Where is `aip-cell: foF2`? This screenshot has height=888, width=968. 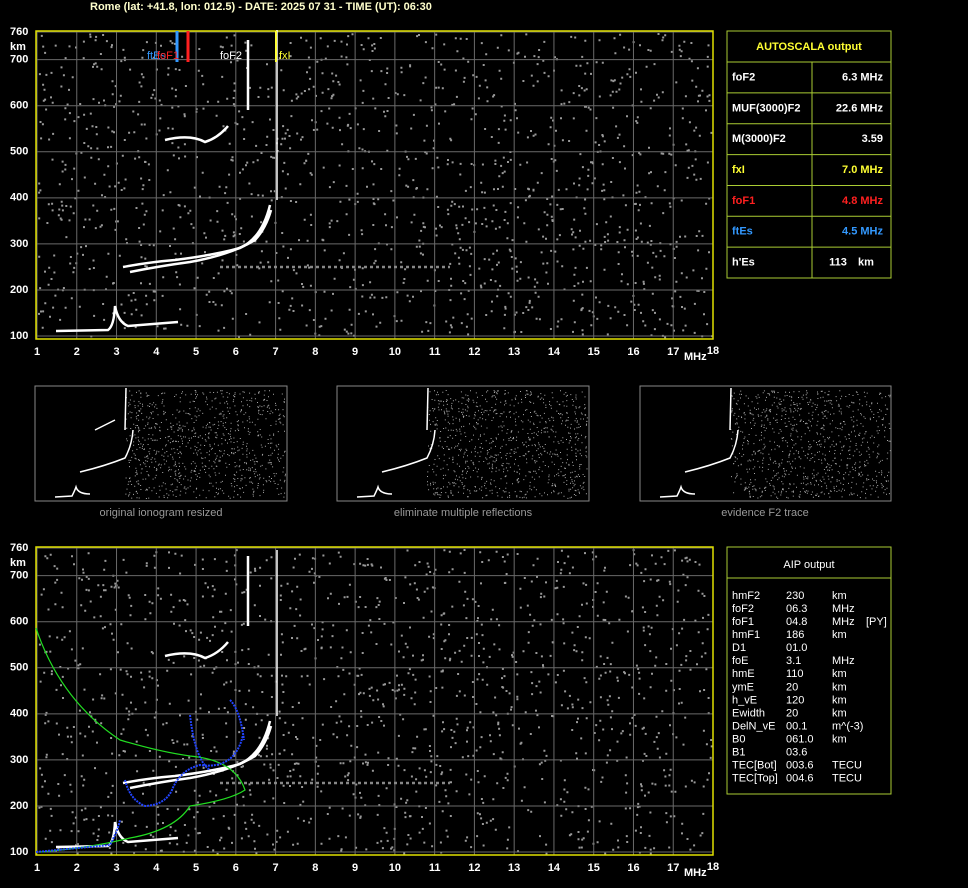
aip-cell: foF2 is located at coordinates (743, 609).